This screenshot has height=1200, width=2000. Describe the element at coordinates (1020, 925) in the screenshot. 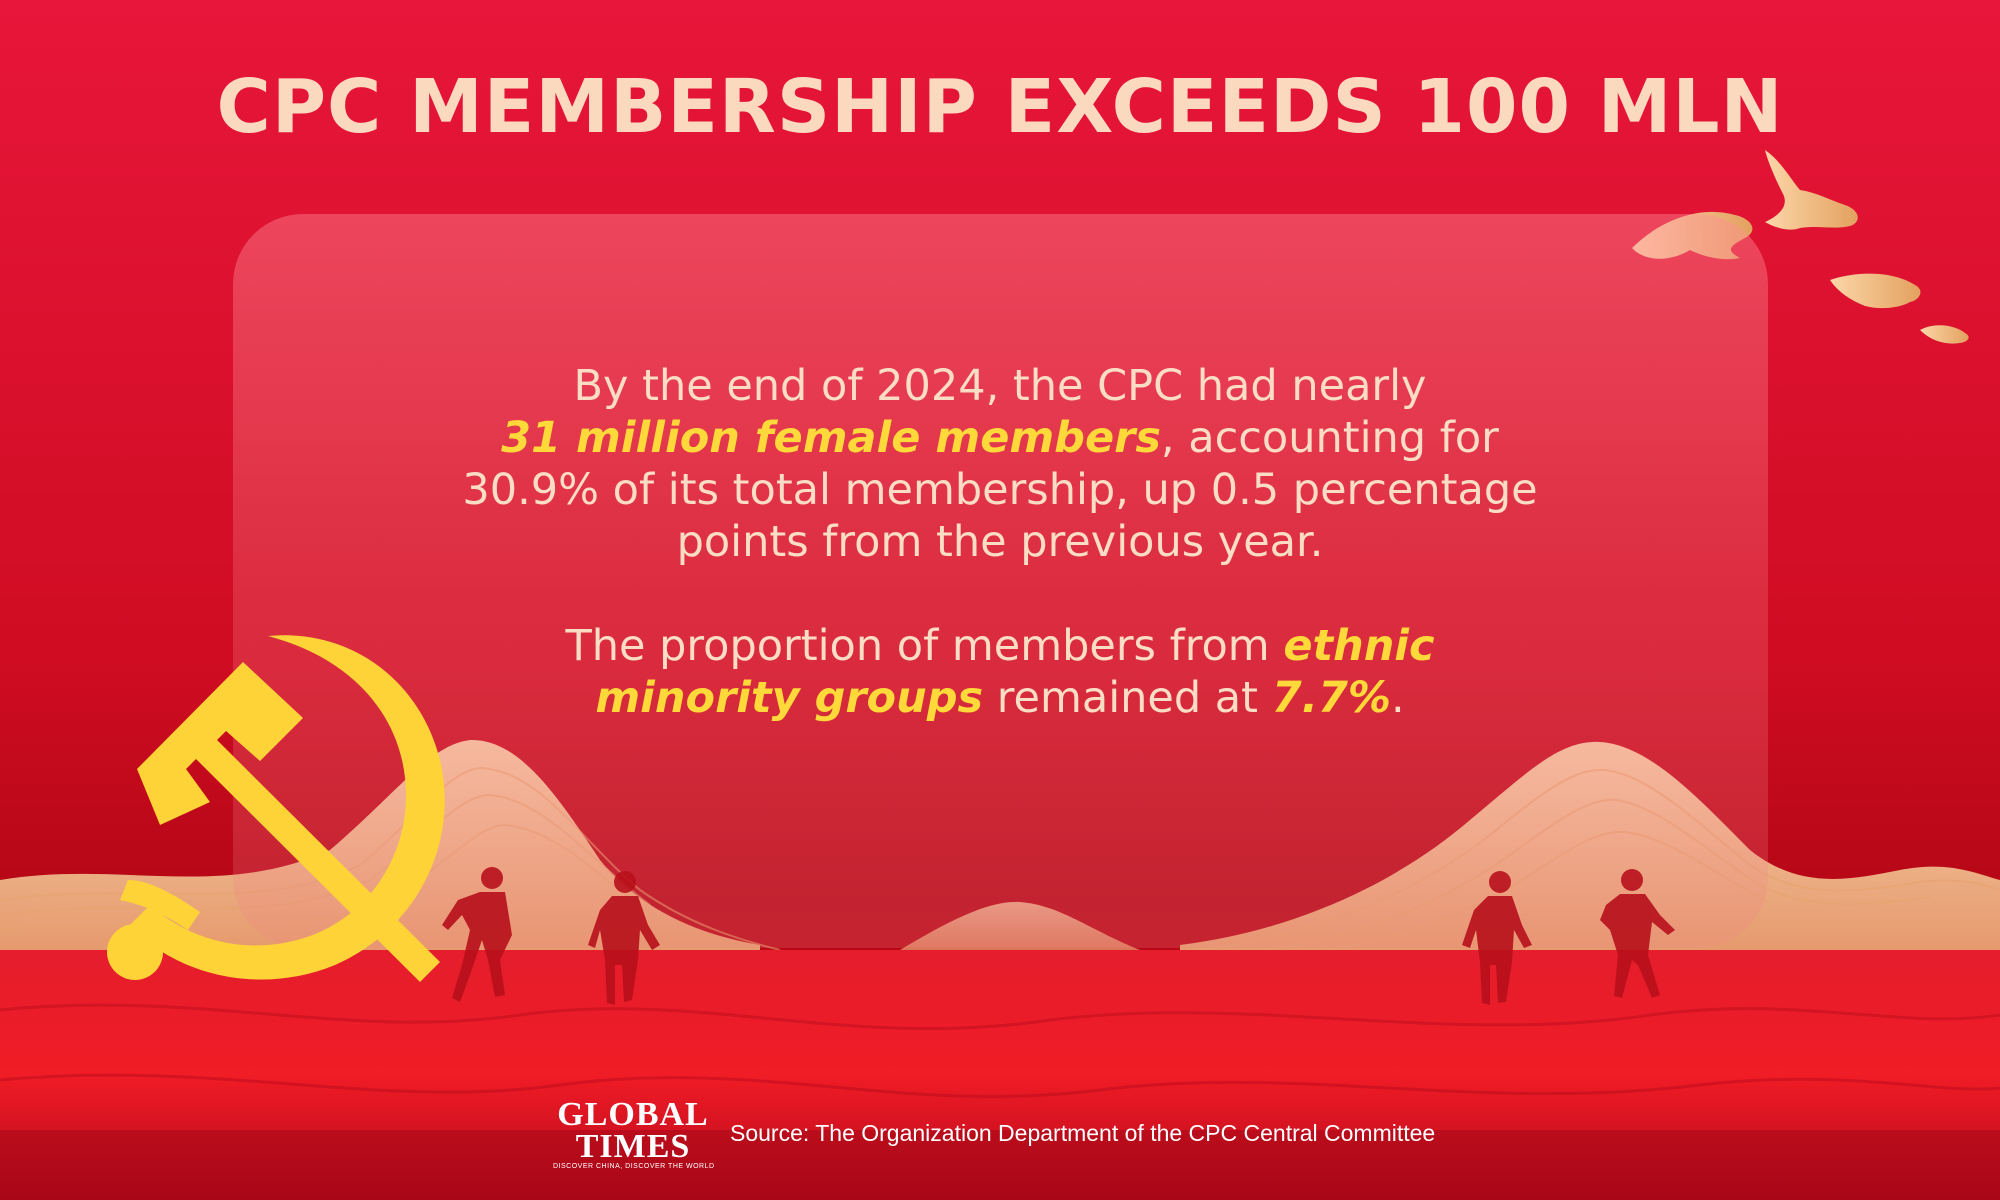

I see `mountains-middle` at that location.